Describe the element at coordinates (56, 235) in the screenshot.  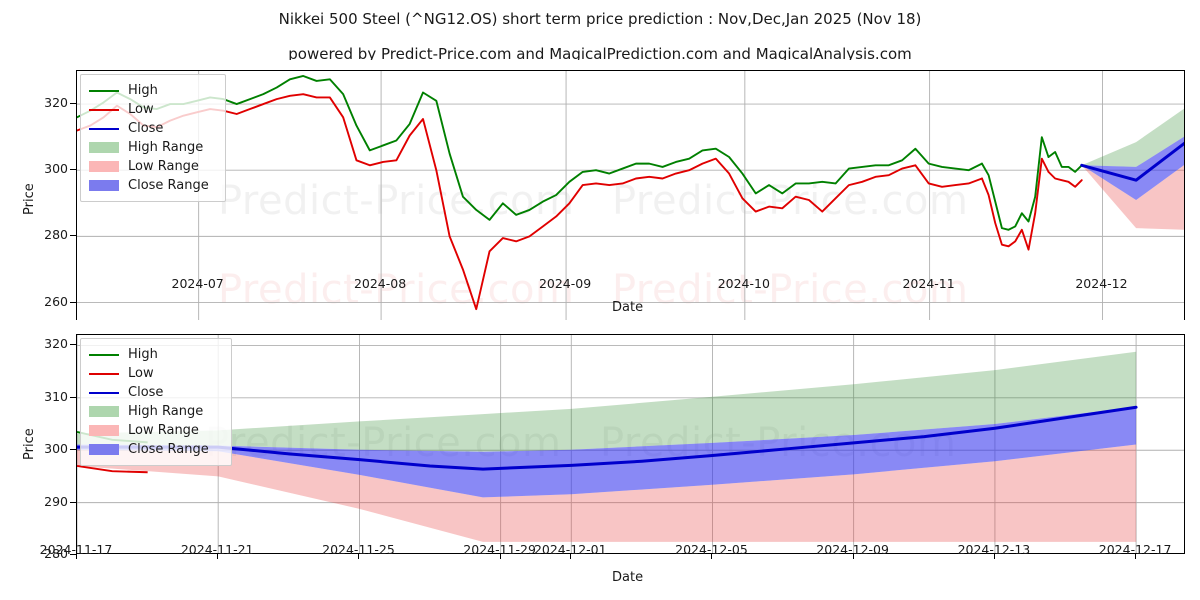
I see `overview-y-tick-label: 280` at that location.